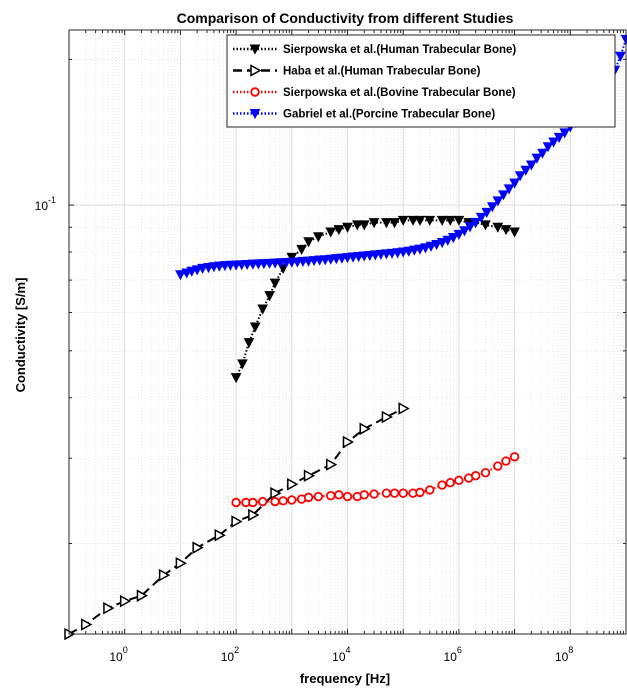  Describe the element at coordinates (399, 50) in the screenshot. I see `legend-label: Sierpowska et al.(Human Trabecular Bone)` at that location.